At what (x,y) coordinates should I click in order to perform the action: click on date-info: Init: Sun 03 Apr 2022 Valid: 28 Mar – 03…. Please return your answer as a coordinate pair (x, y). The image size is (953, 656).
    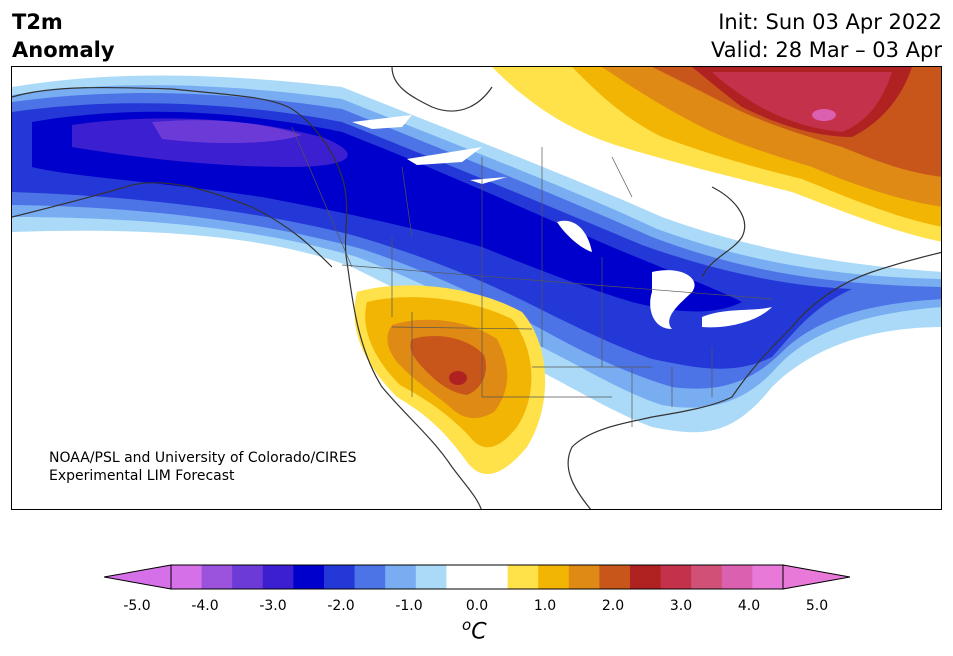
    Looking at the image, I should click on (826, 36).